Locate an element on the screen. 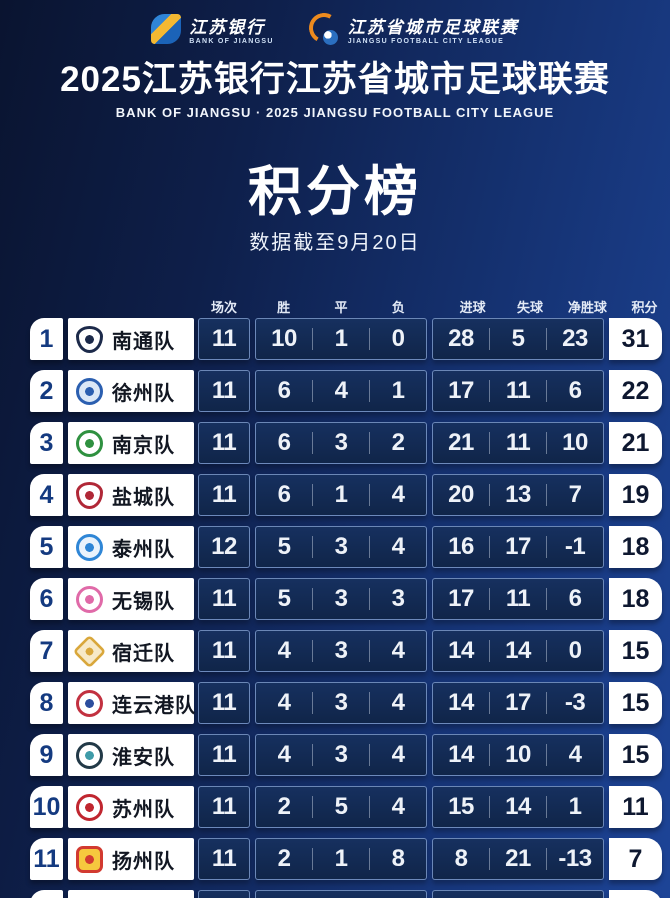 This screenshot has width=670, height=898. table-row: 10 苏州队 11 2 5 4 15 14 1 11 is located at coordinates (346, 807).